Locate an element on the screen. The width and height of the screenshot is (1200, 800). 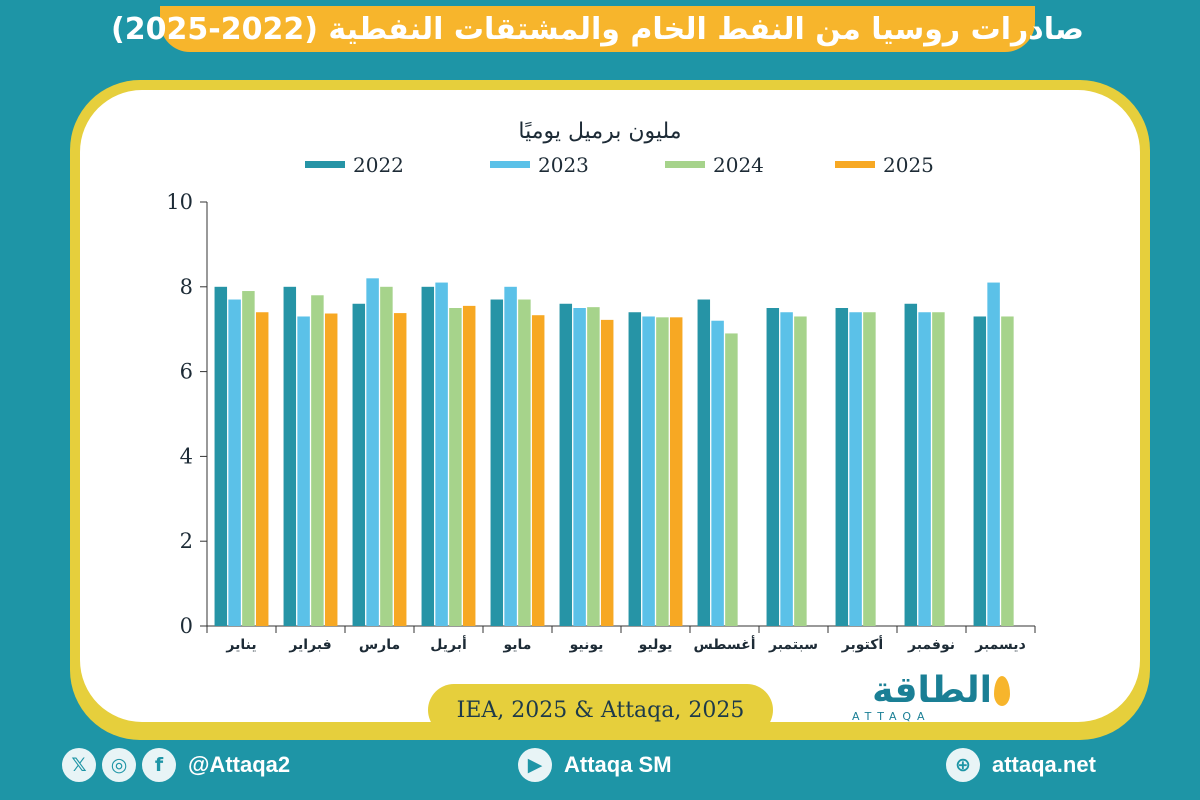
y-tick-label: 0 is located at coordinates (186, 626).